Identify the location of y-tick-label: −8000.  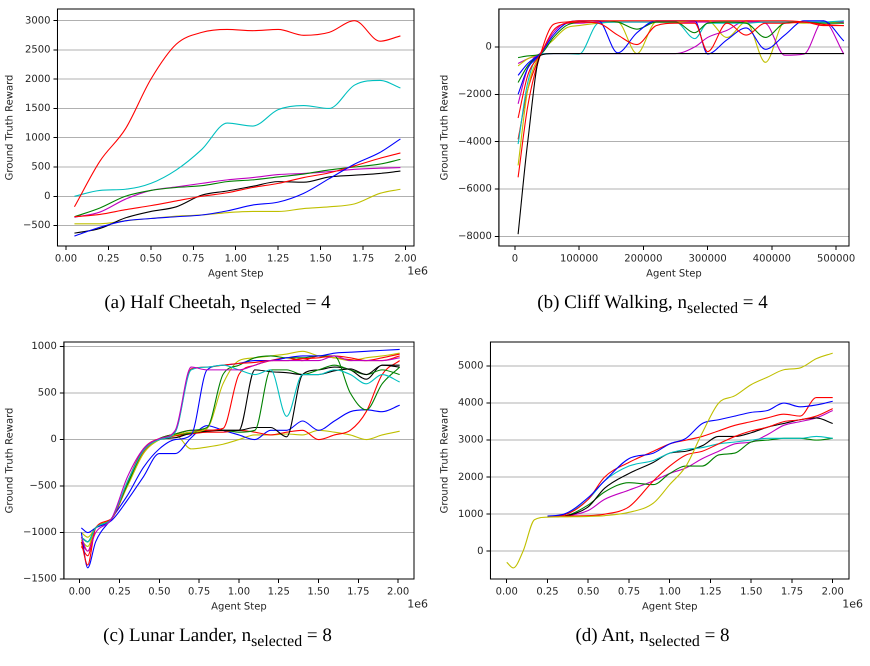
(475, 236).